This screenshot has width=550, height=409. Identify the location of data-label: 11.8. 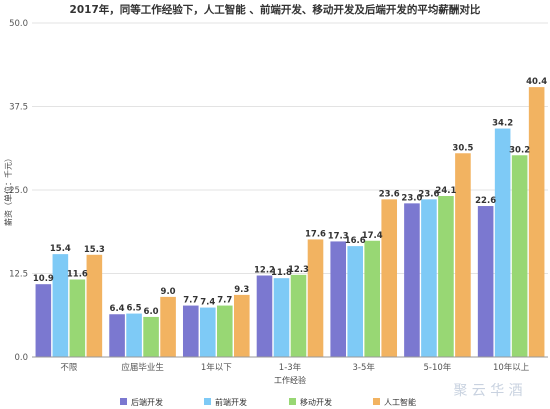
(281, 273).